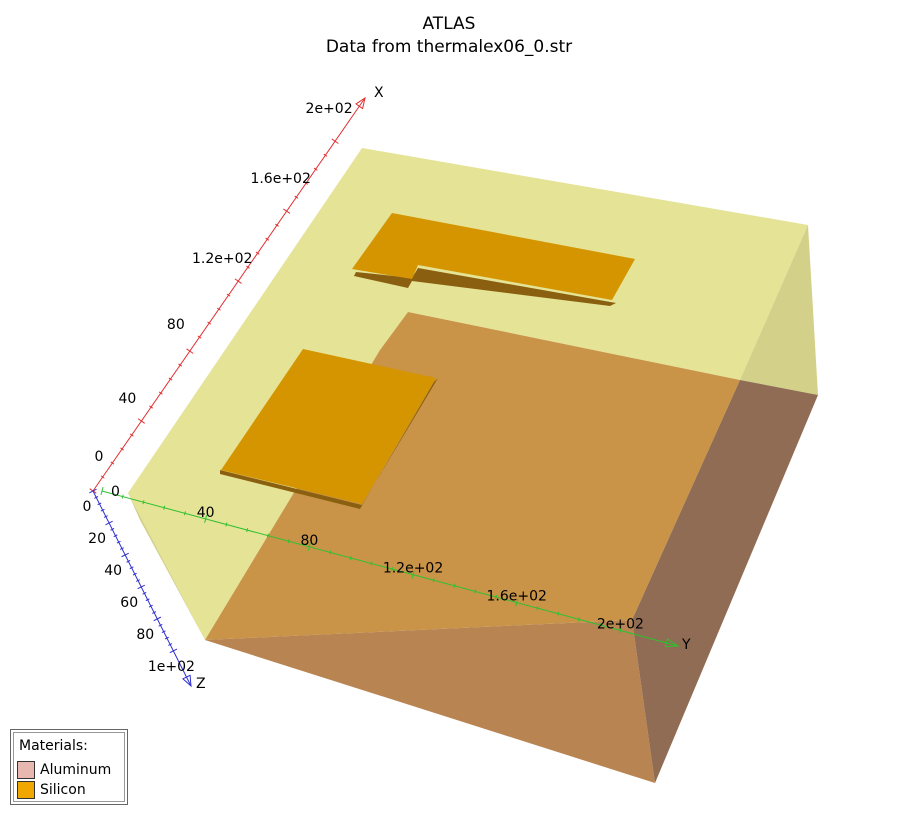  What do you see at coordinates (113, 571) in the screenshot?
I see `axis-z-tick-label: 40` at bounding box center [113, 571].